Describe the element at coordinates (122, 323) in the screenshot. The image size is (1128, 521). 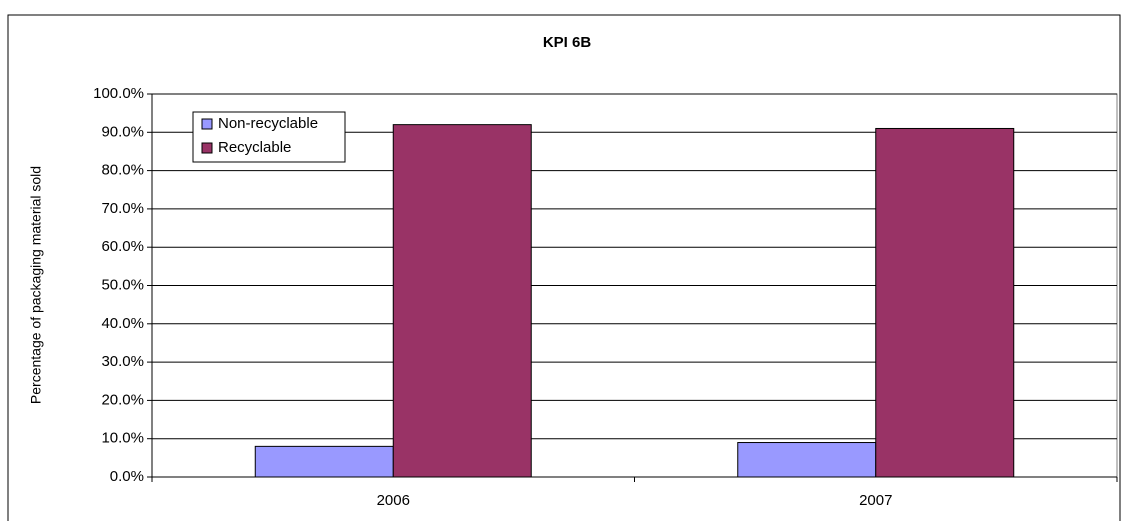
I see `y-tick-label: 40.0%` at that location.